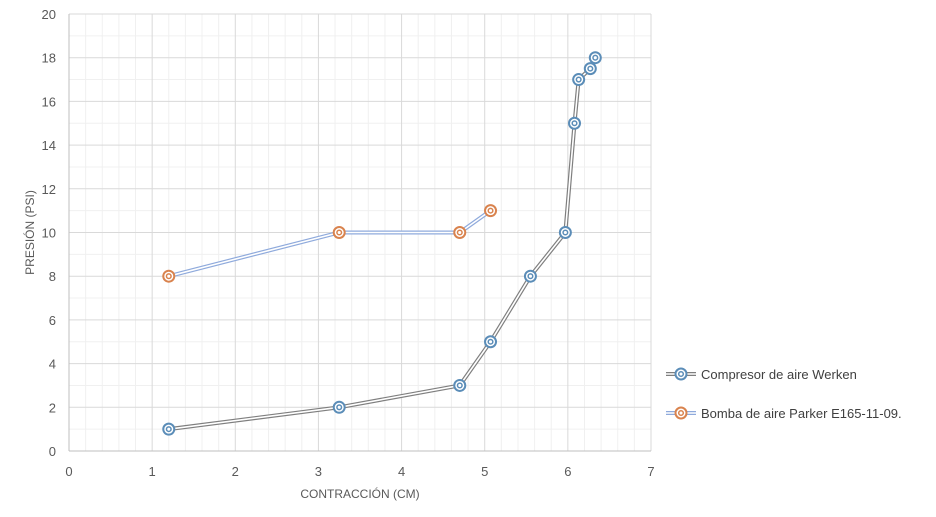  Describe the element at coordinates (152, 471) in the screenshot. I see `x-tick-label: 1` at that location.